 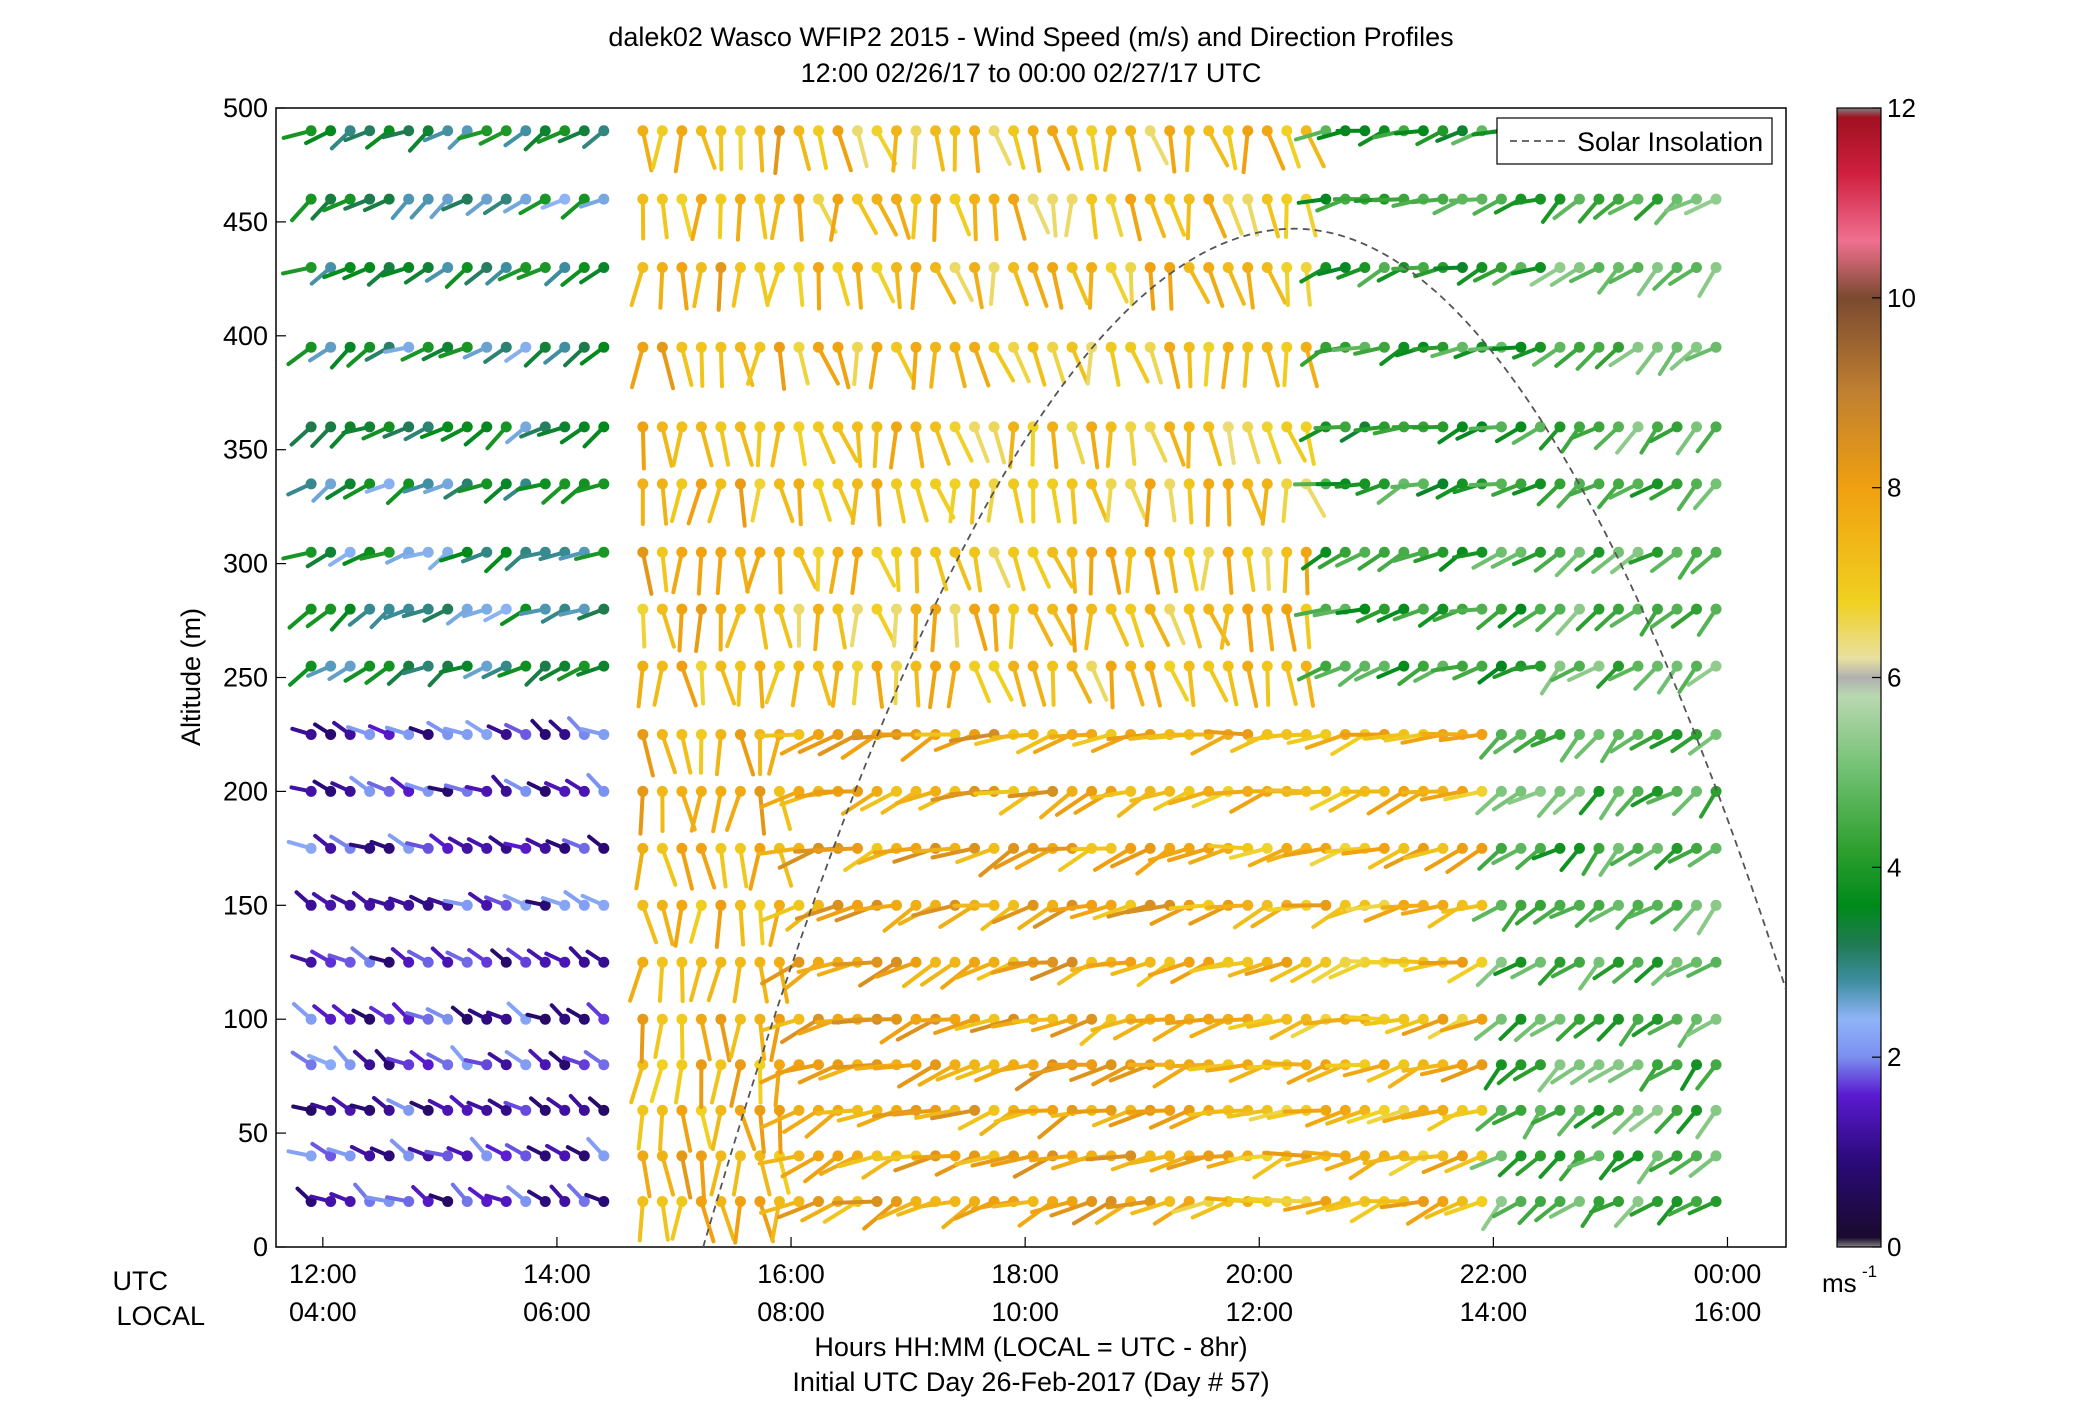 What do you see at coordinates (323, 1312) in the screenshot?
I see `x-tick-label-local: 04:00` at bounding box center [323, 1312].